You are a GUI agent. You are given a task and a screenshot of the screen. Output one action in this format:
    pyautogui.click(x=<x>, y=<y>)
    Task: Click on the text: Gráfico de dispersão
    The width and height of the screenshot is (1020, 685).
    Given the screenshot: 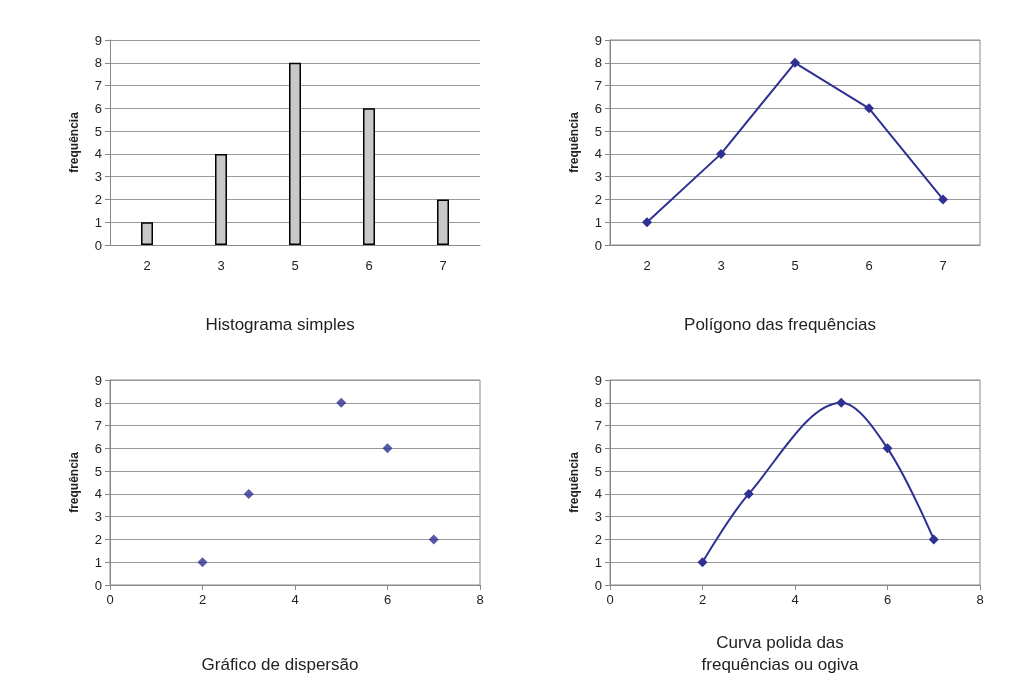 What is the action you would take?
    pyautogui.click(x=280, y=664)
    